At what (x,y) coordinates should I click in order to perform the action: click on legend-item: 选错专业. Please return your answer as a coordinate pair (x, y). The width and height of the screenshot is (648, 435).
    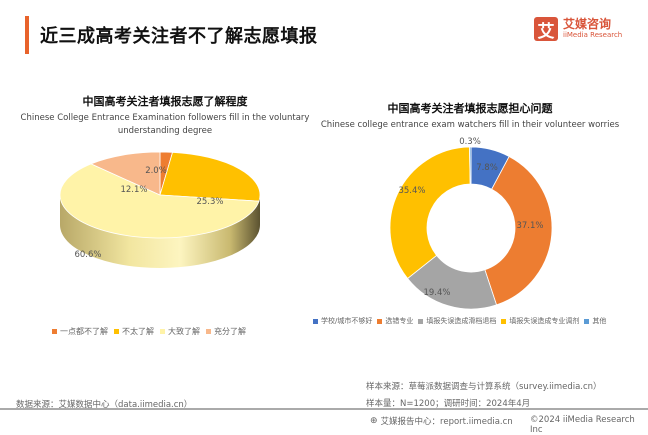
    Looking at the image, I should click on (395, 321).